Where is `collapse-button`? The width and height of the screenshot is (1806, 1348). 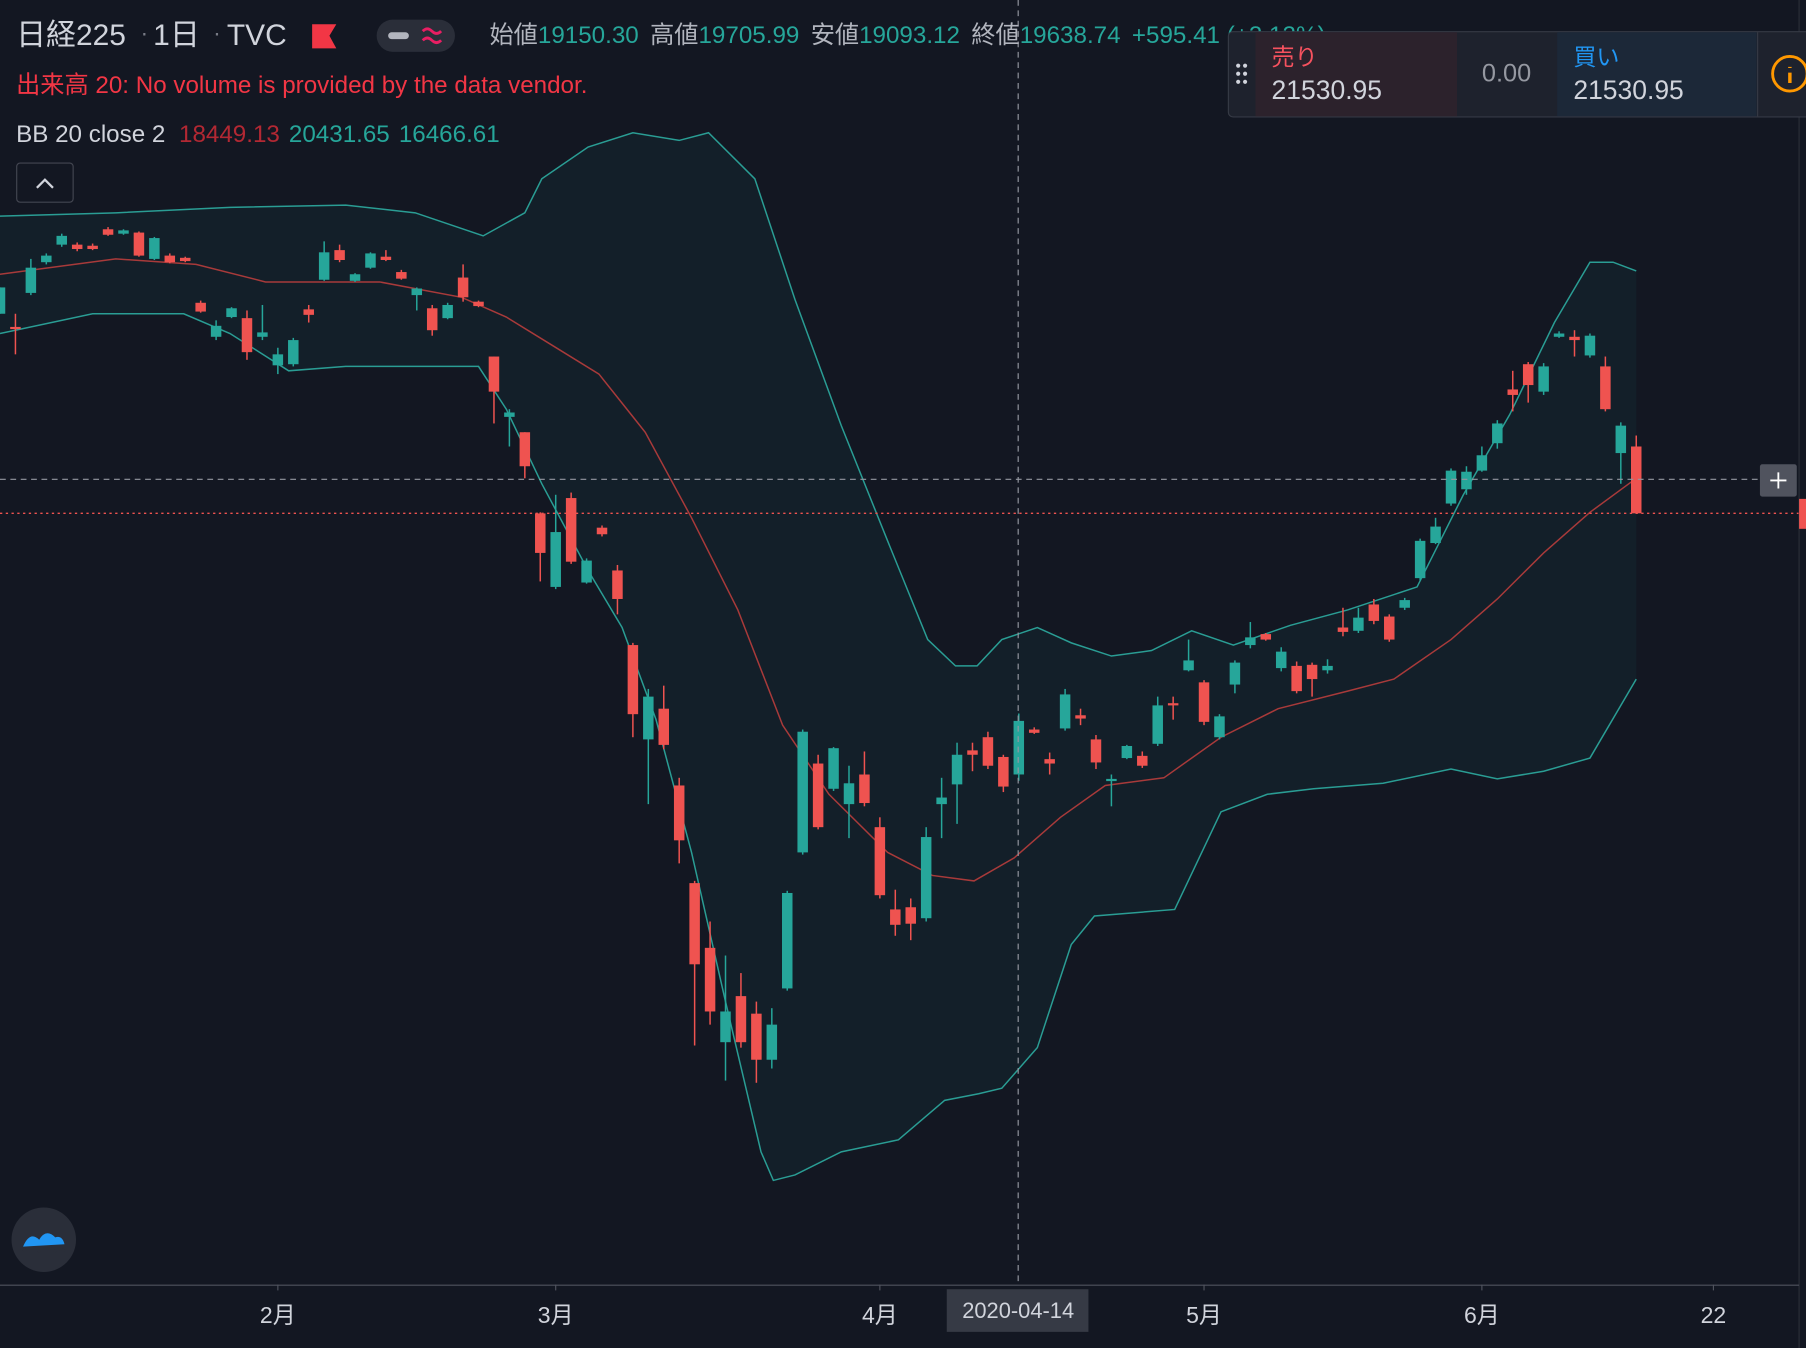 collapse-button is located at coordinates (45, 182).